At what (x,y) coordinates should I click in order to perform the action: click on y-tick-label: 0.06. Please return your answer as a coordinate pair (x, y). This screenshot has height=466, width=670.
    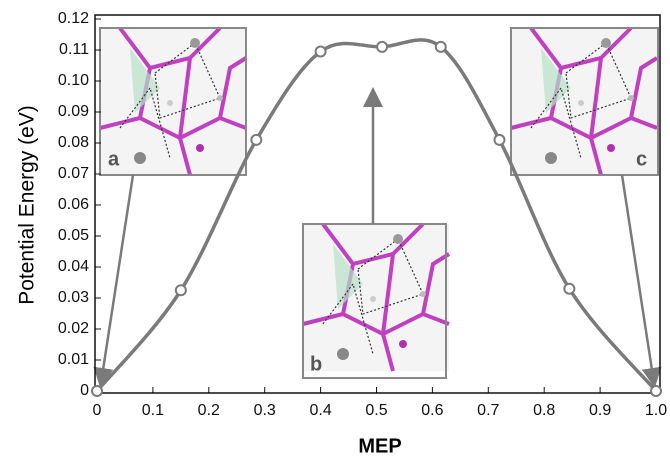
    Looking at the image, I should click on (73, 204).